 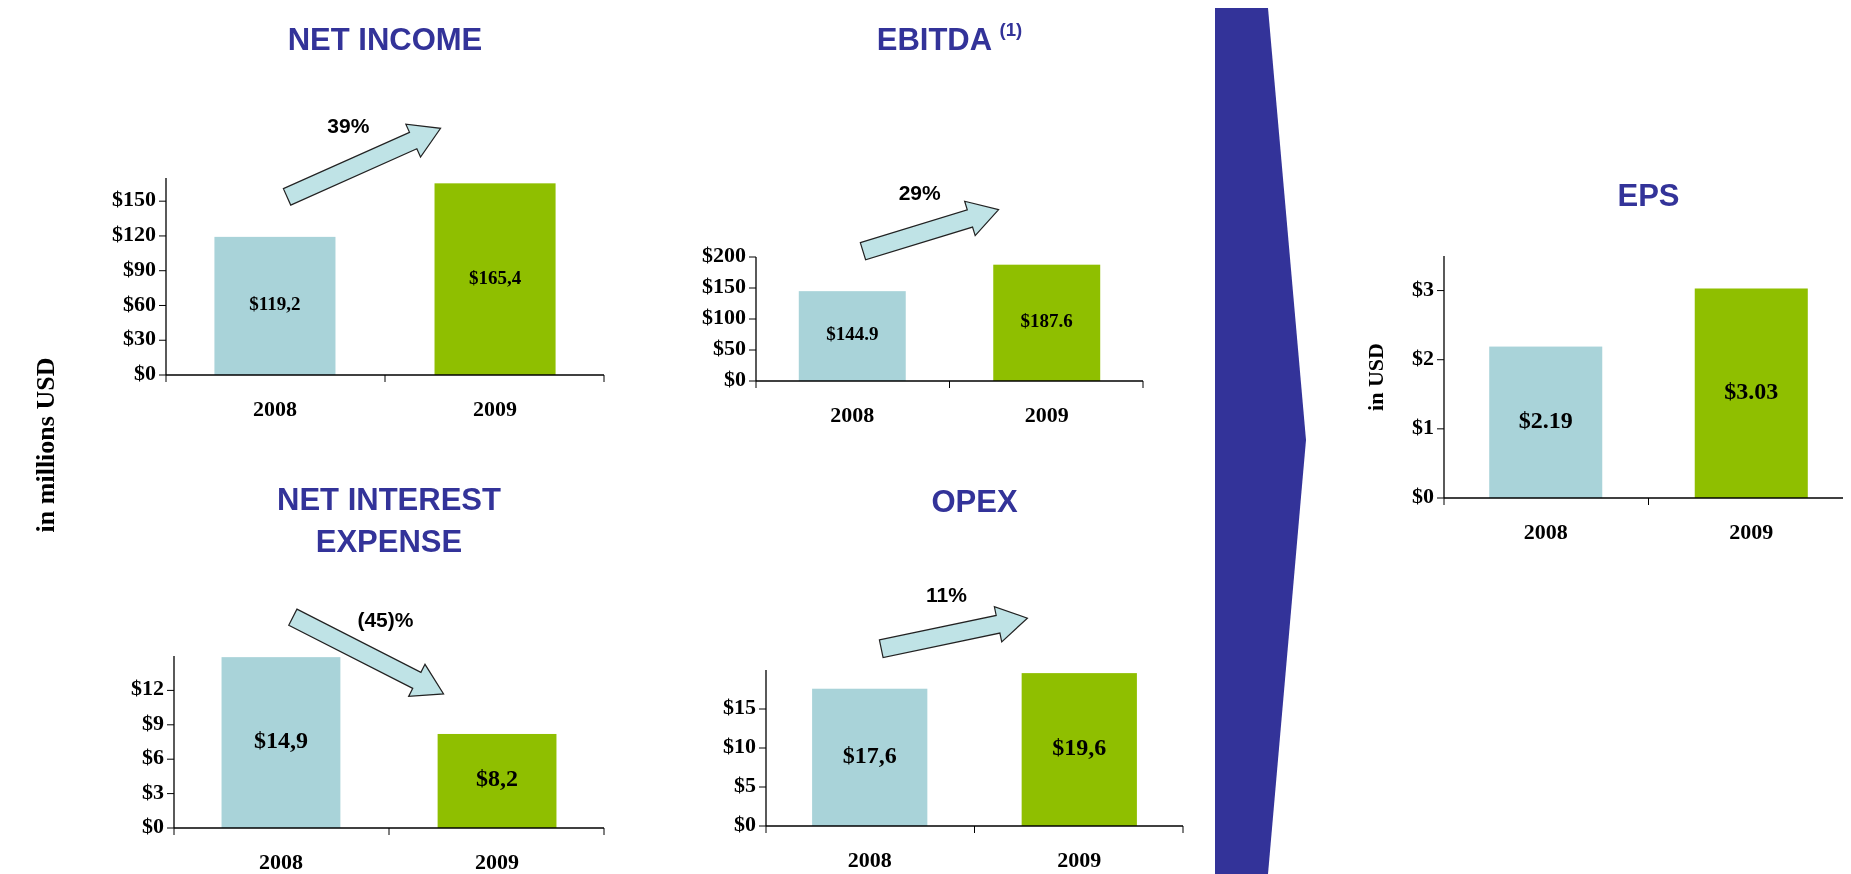 What do you see at coordinates (139, 303) in the screenshot?
I see `y-tick-label: $60` at bounding box center [139, 303].